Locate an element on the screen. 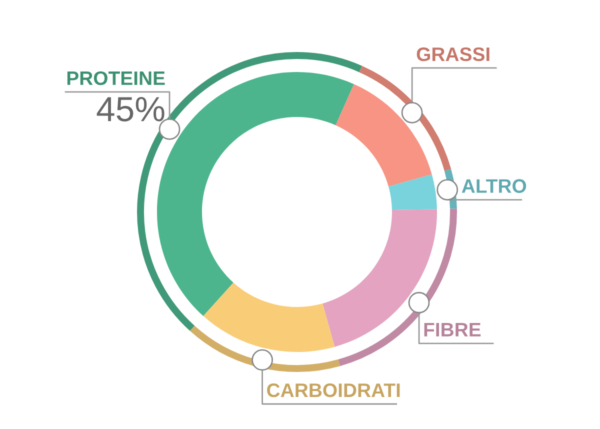  slice-label: GRASSI is located at coordinates (453, 54).